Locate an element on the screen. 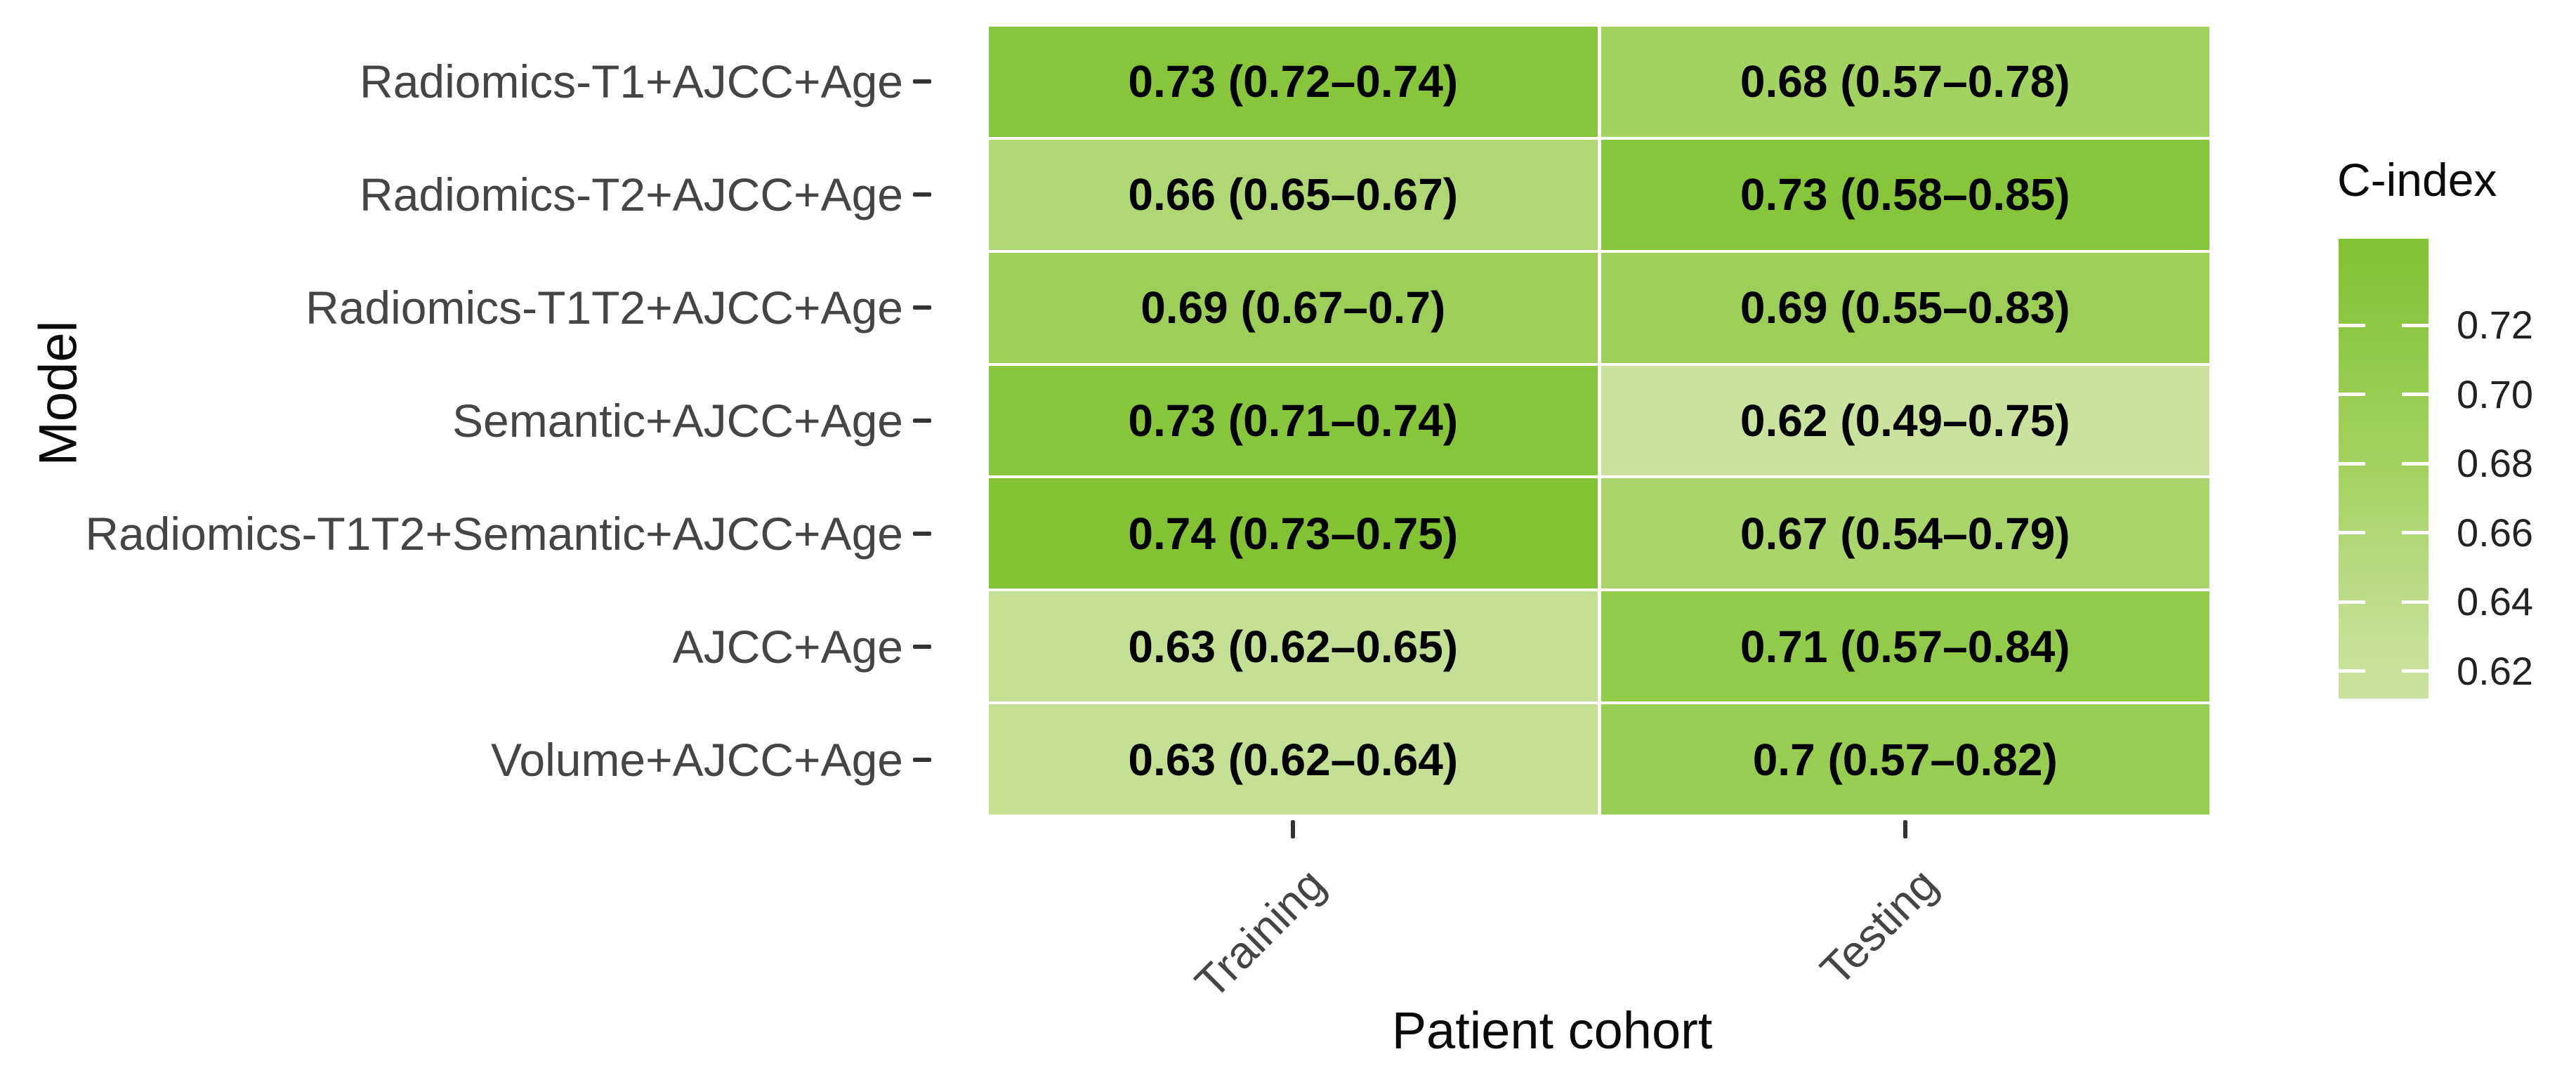  x-axis-title: Patient cohort is located at coordinates (1552, 1030).